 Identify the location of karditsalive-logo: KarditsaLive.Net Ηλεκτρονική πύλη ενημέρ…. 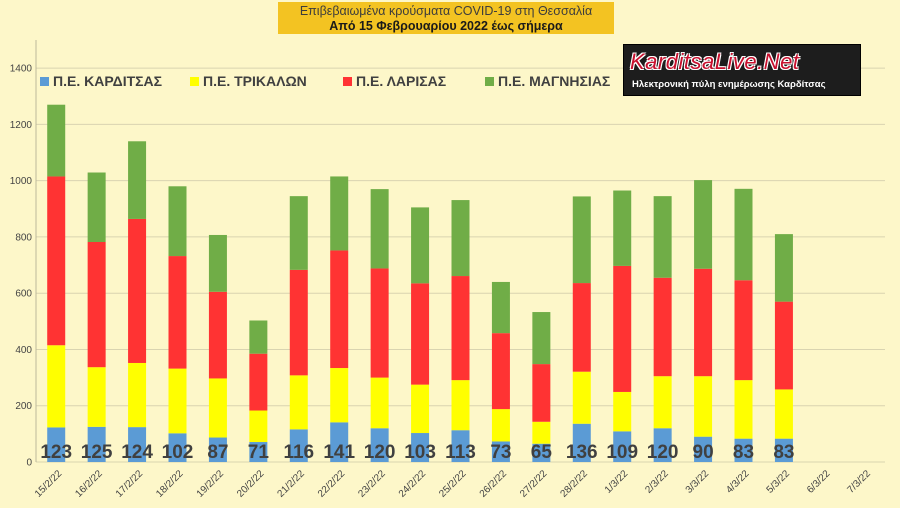
(742, 70).